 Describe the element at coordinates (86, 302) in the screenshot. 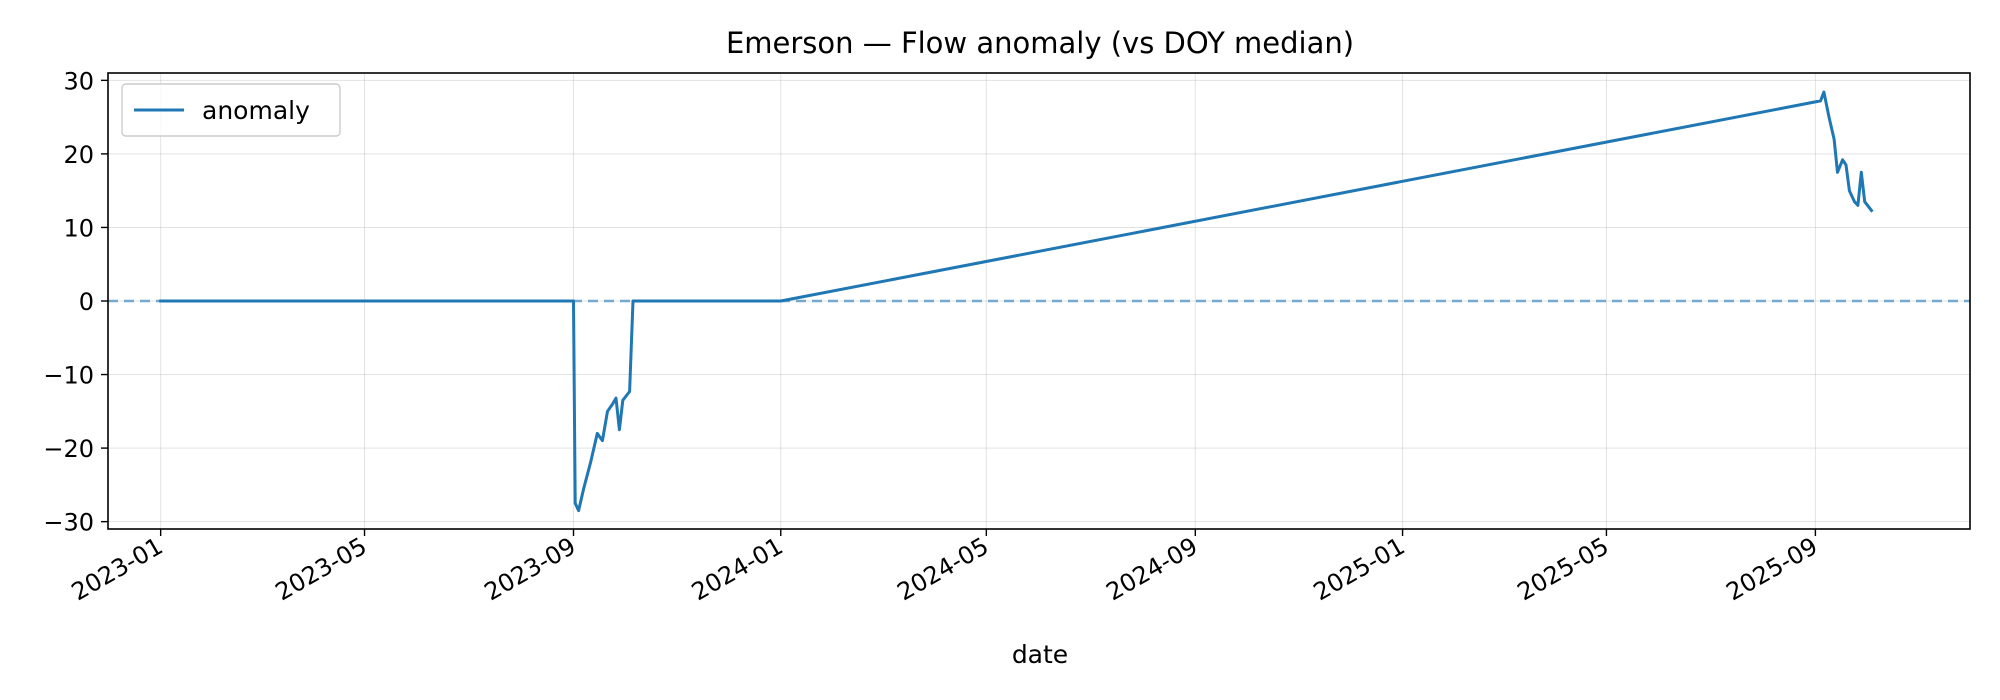

I see `y-tick-label: 0` at that location.